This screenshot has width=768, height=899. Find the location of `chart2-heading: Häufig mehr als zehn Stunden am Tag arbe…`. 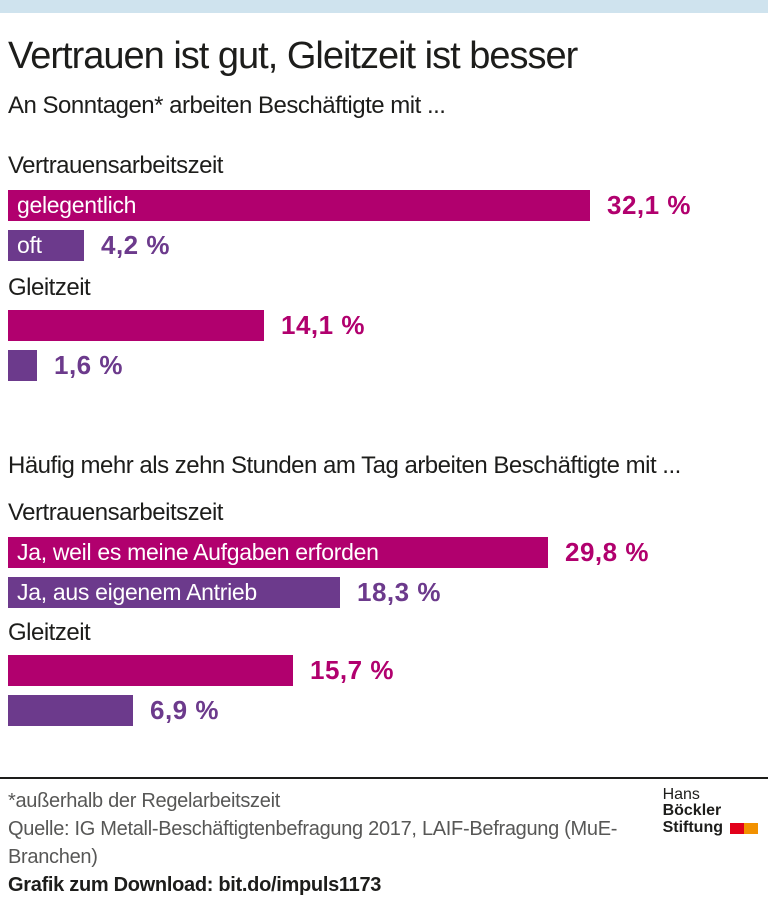

chart2-heading: Häufig mehr als zehn Stunden am Tag arbe… is located at coordinates (344, 465).